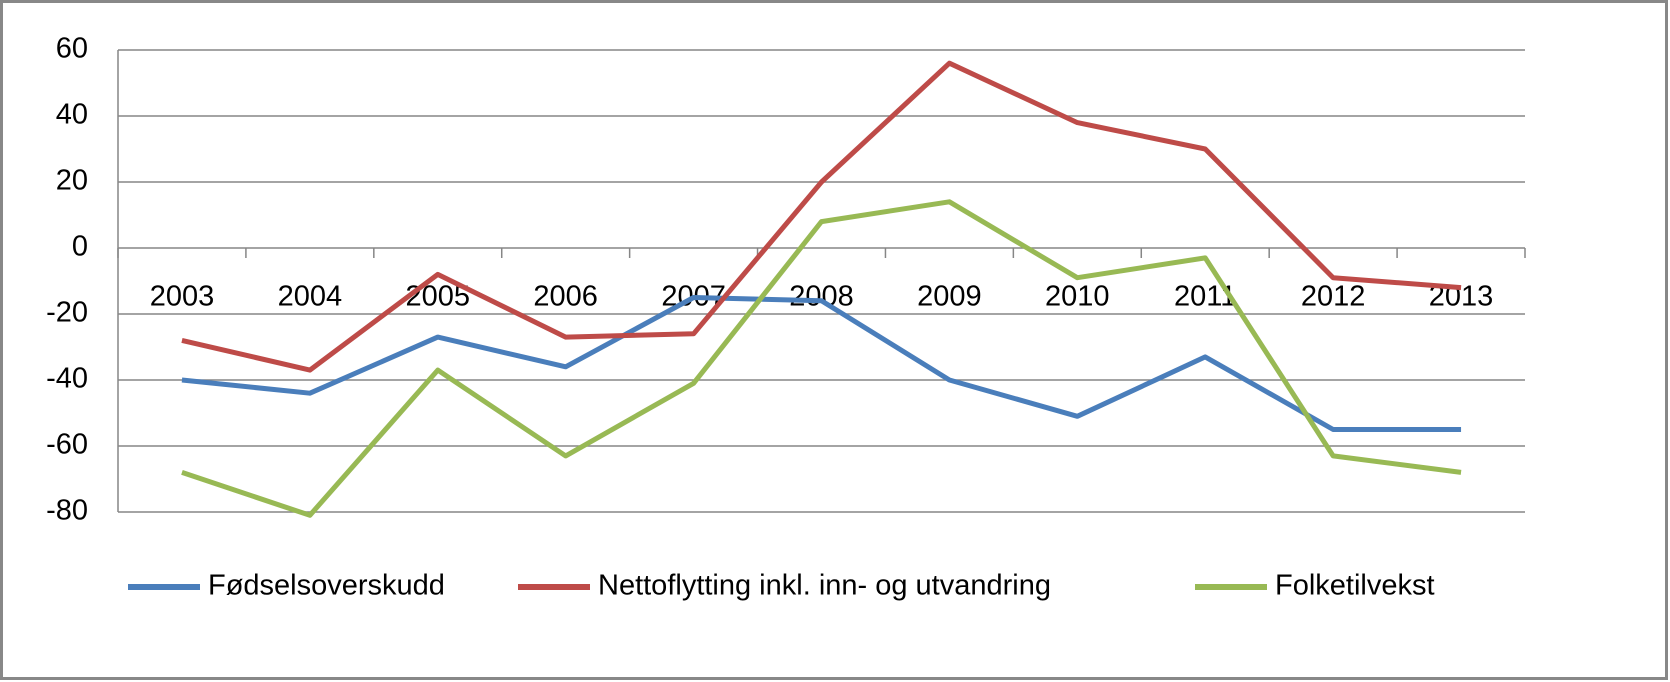 Image resolution: width=1670 pixels, height=682 pixels. Describe the element at coordinates (1205, 297) in the screenshot. I see `x-tick-label: 2011` at that location.